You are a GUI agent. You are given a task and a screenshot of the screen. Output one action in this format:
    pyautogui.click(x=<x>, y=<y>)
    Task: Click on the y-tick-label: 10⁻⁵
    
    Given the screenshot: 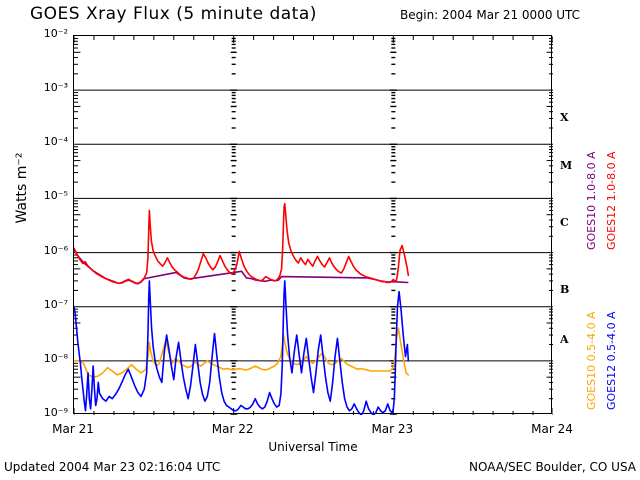 What is the action you would take?
    pyautogui.click(x=55, y=196)
    